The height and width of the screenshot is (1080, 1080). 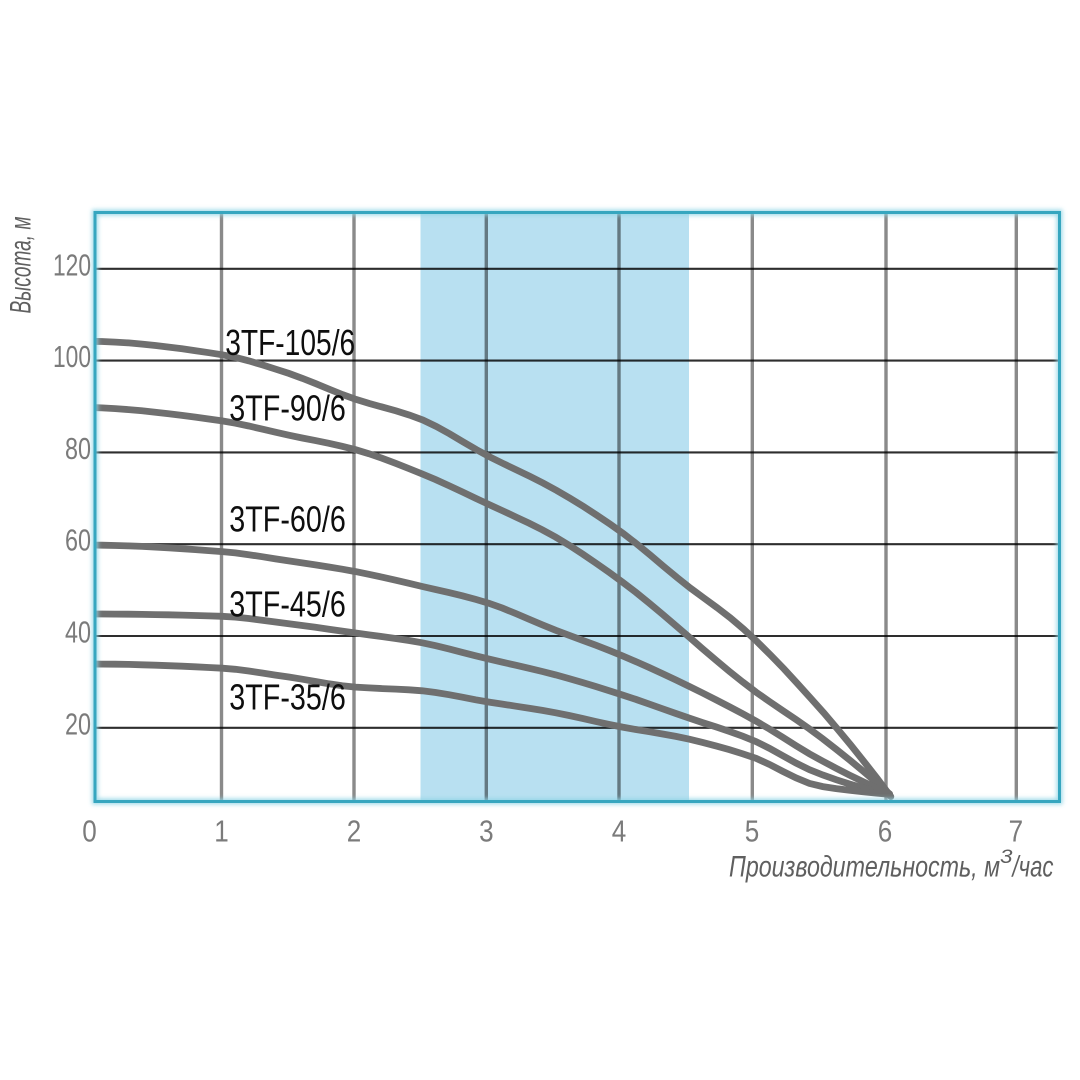 What do you see at coordinates (486, 831) in the screenshot?
I see `svg-text: 3` at bounding box center [486, 831].